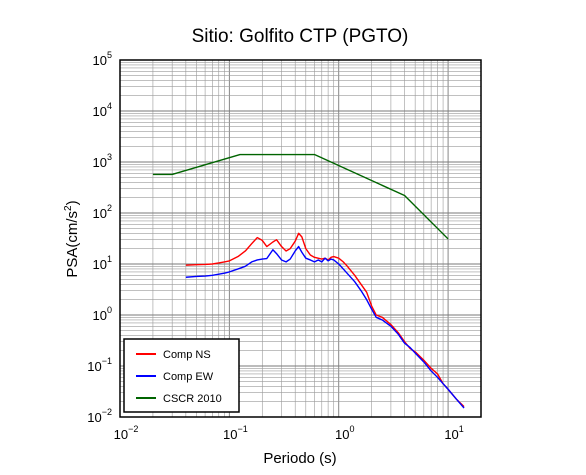 Image resolution: width=586 pixels, height=475 pixels. I want to click on y-axis-label-prefix: PSA(cm/s, so click(72, 244).